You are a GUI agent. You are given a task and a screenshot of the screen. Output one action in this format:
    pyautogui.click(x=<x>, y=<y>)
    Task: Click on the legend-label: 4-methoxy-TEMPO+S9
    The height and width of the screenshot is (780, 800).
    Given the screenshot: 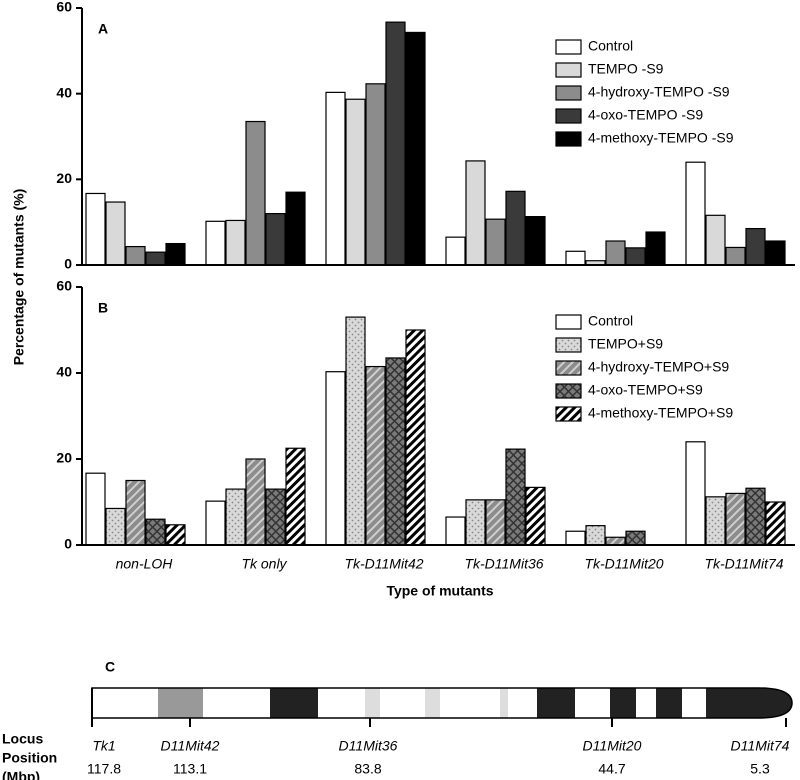 What is the action you would take?
    pyautogui.click(x=660, y=413)
    